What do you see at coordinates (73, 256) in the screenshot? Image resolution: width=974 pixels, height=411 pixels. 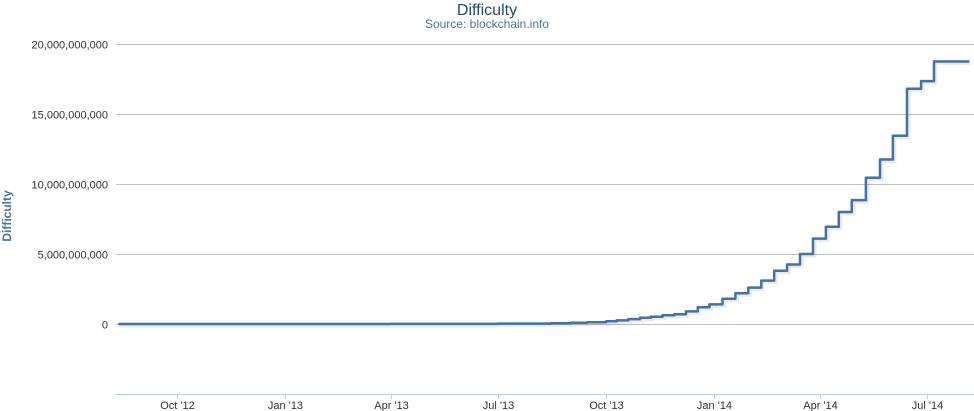 I see `y-tick-label: 5,000,000,000` at bounding box center [73, 256].